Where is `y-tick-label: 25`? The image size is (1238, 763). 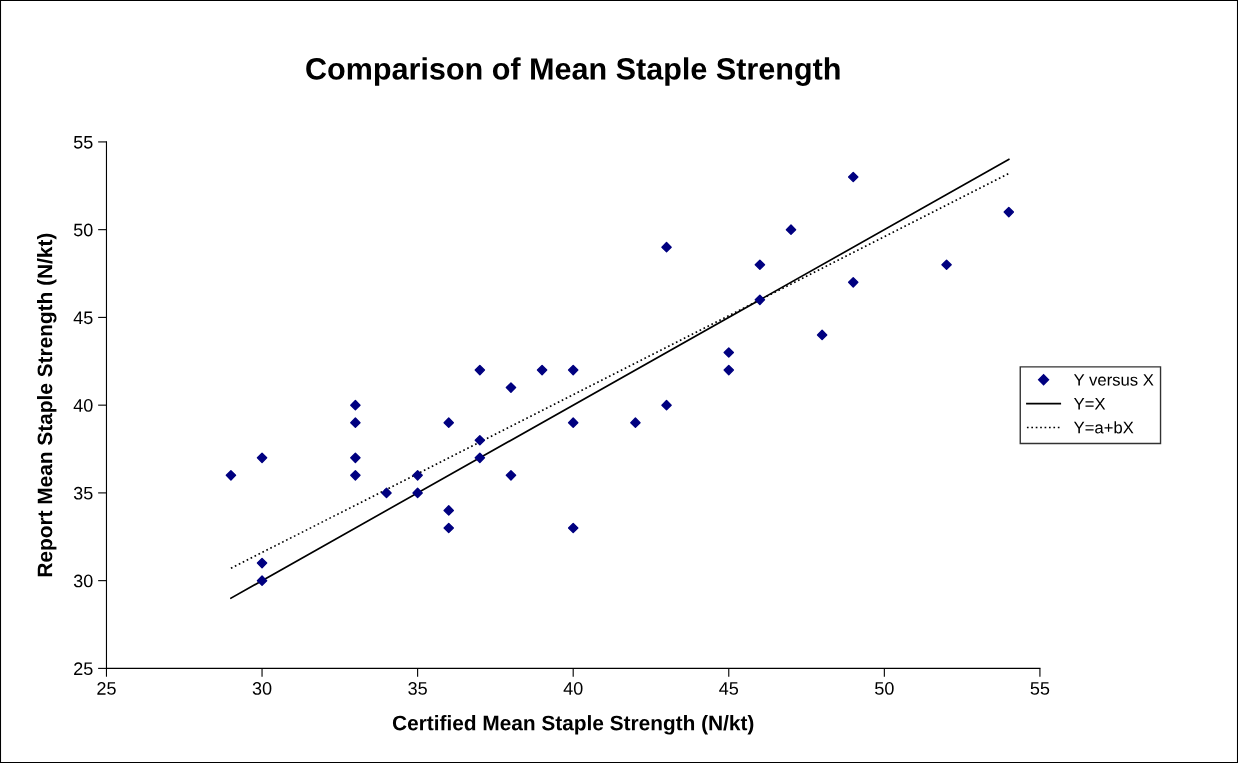 y-tick-label: 25 is located at coordinates (83, 669).